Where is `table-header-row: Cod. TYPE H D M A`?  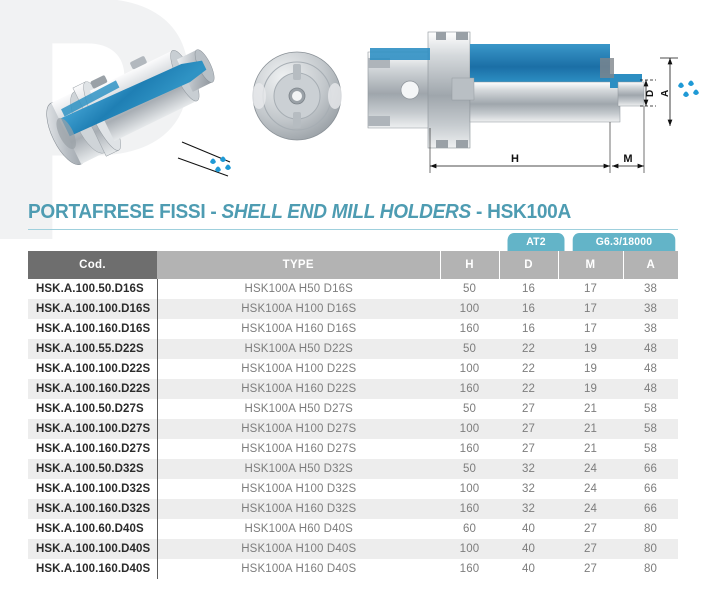
table-header-row: Cod. TYPE H D M A is located at coordinates (353, 265).